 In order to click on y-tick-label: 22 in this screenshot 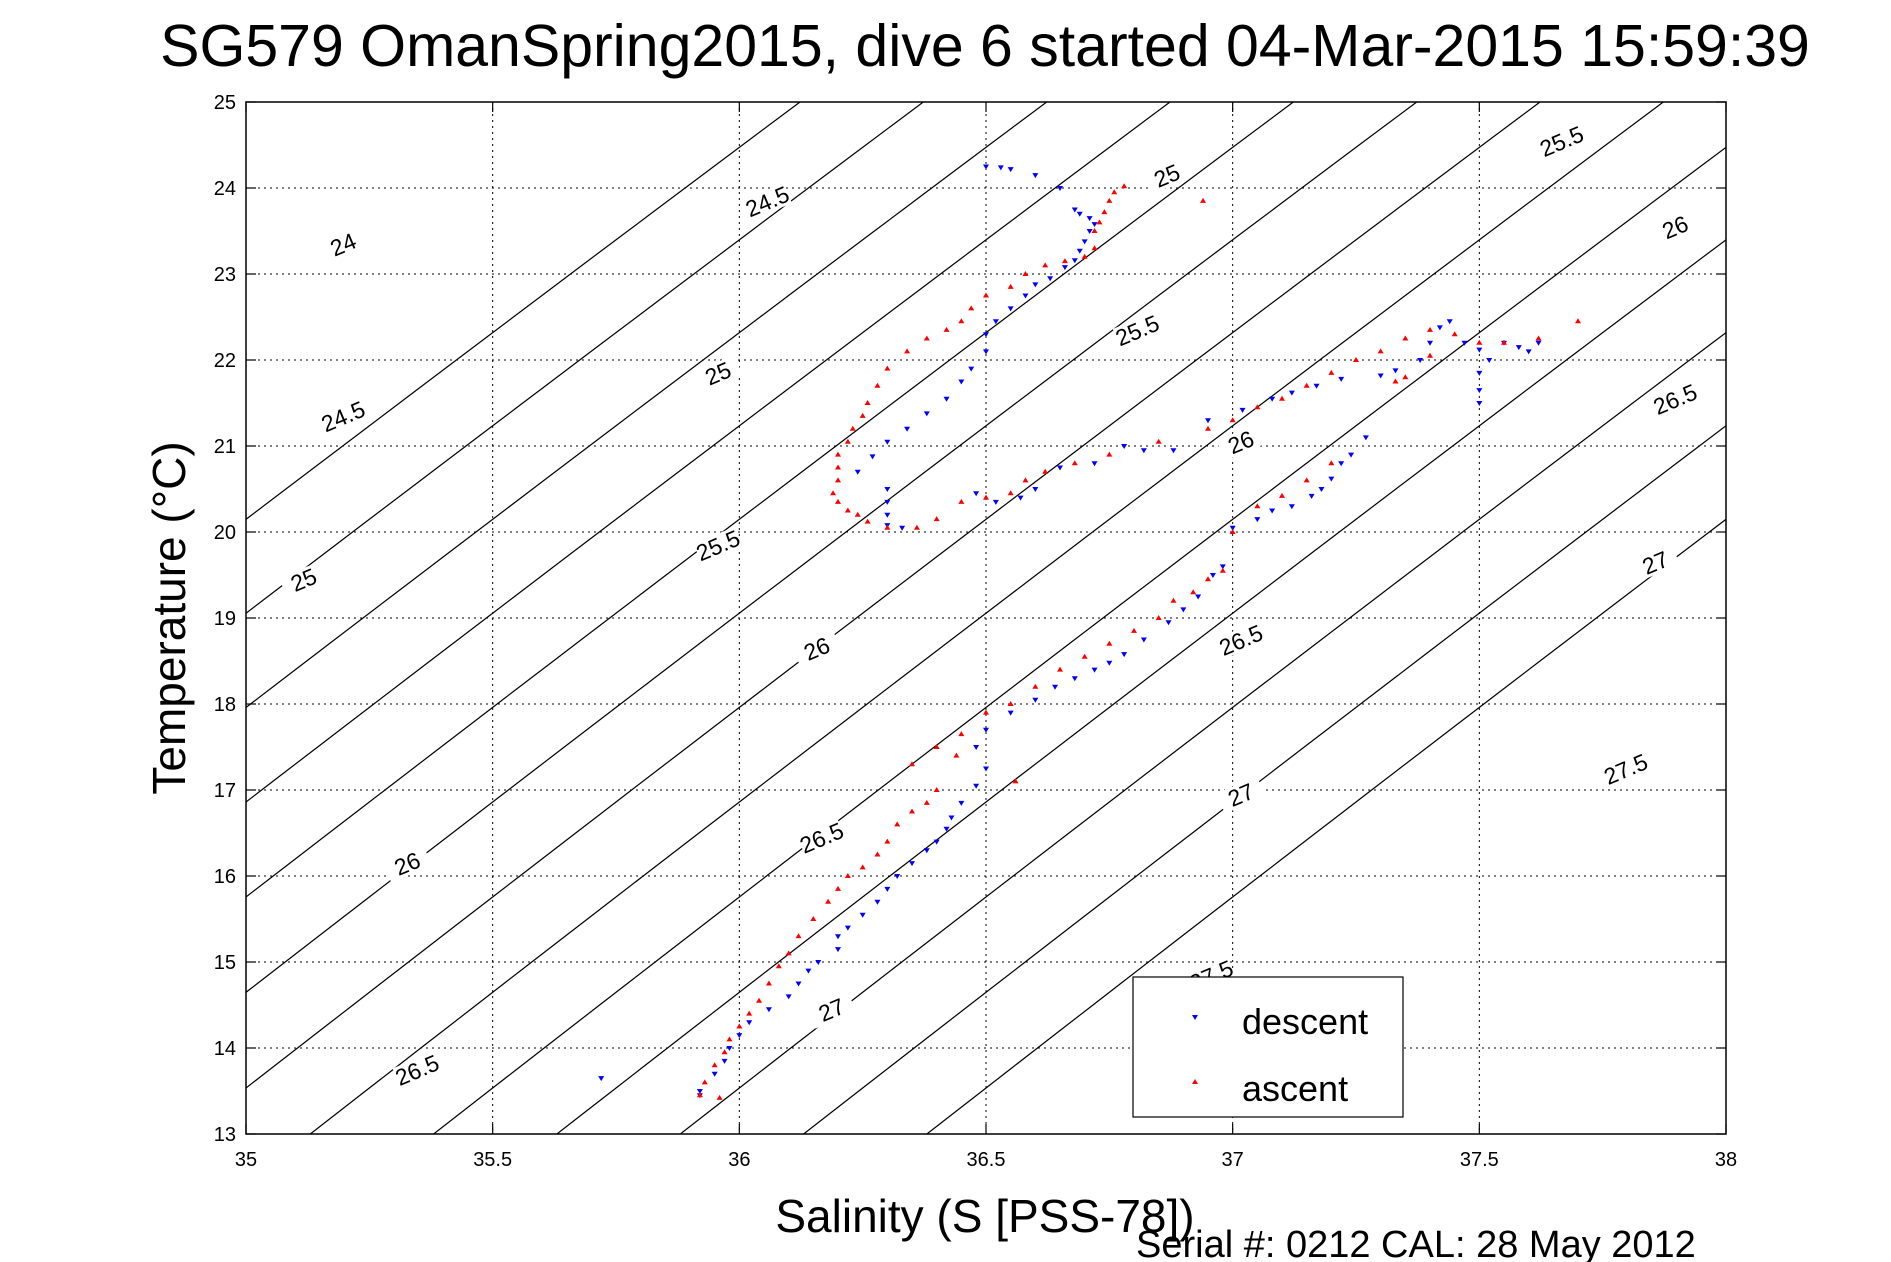, I will do `click(225, 361)`.